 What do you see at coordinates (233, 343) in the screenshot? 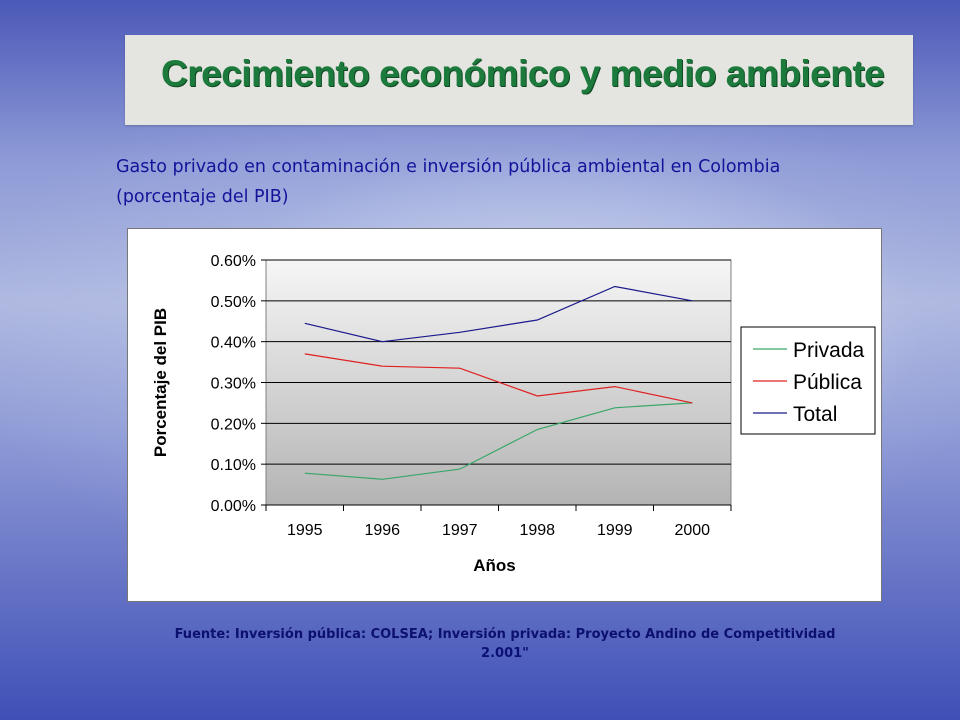
I see `y-tick-label: 0.40%` at bounding box center [233, 343].